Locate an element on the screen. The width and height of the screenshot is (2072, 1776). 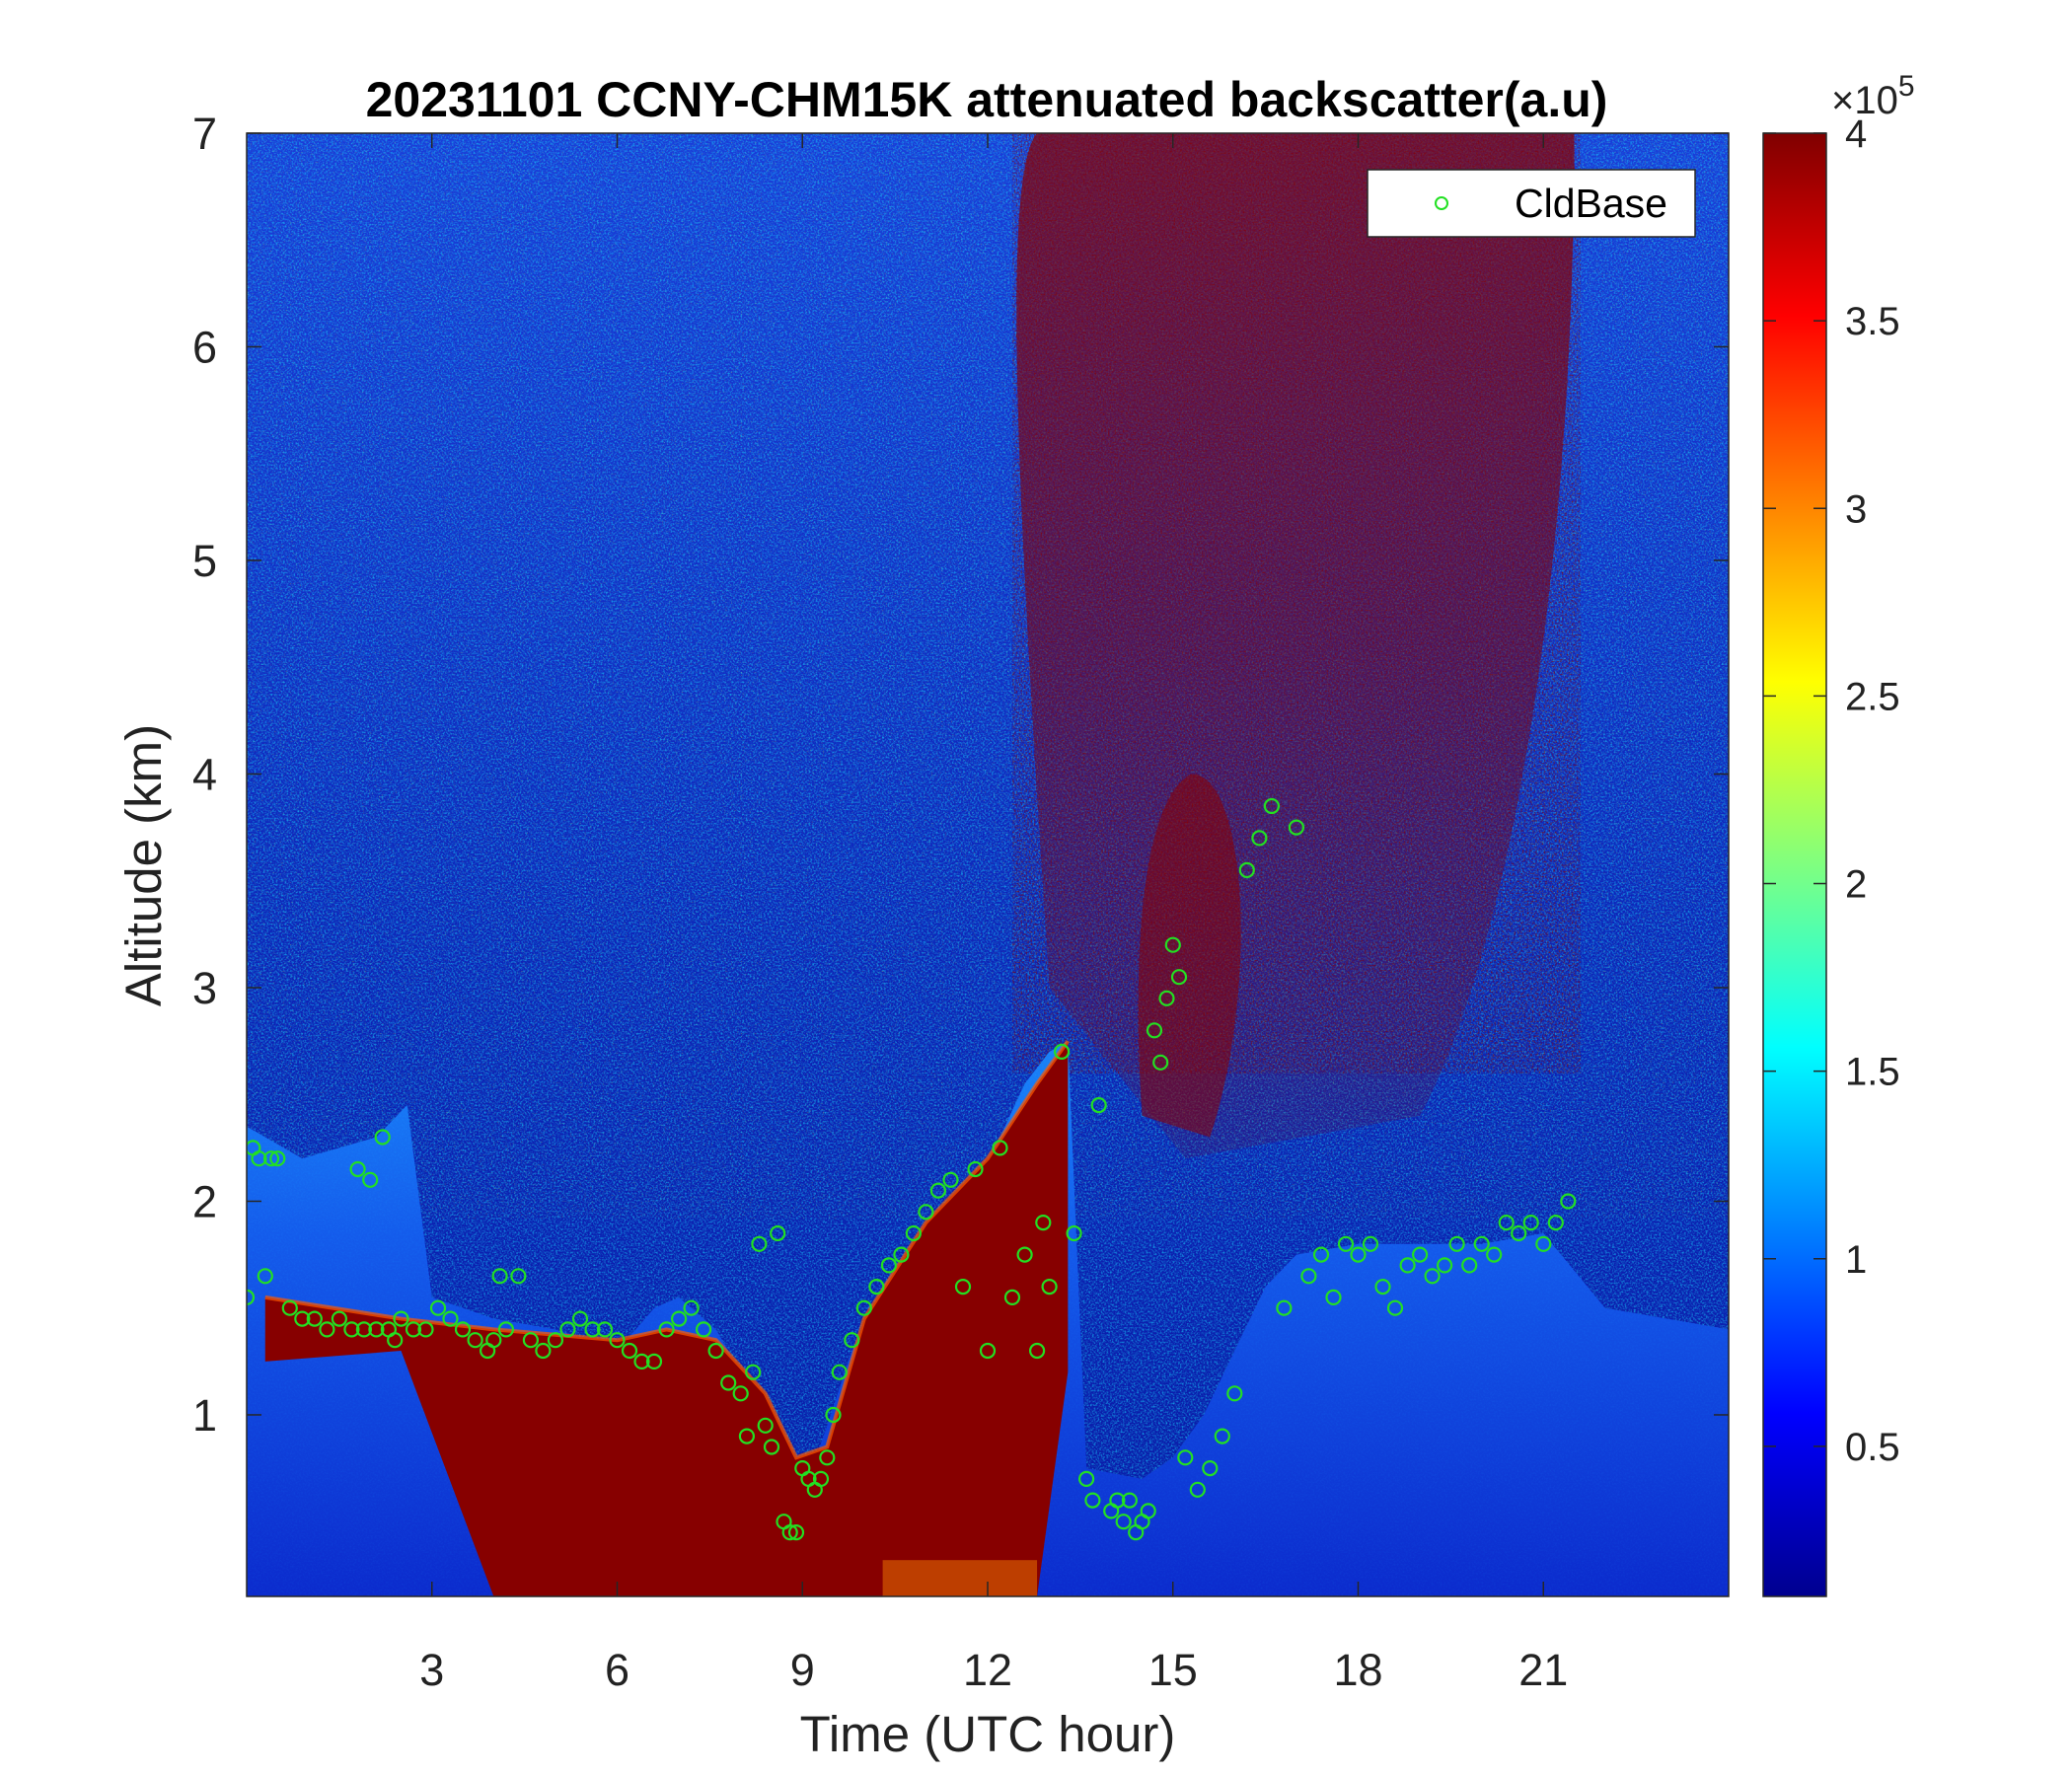
x-tick-label: 6 is located at coordinates (617, 1670).